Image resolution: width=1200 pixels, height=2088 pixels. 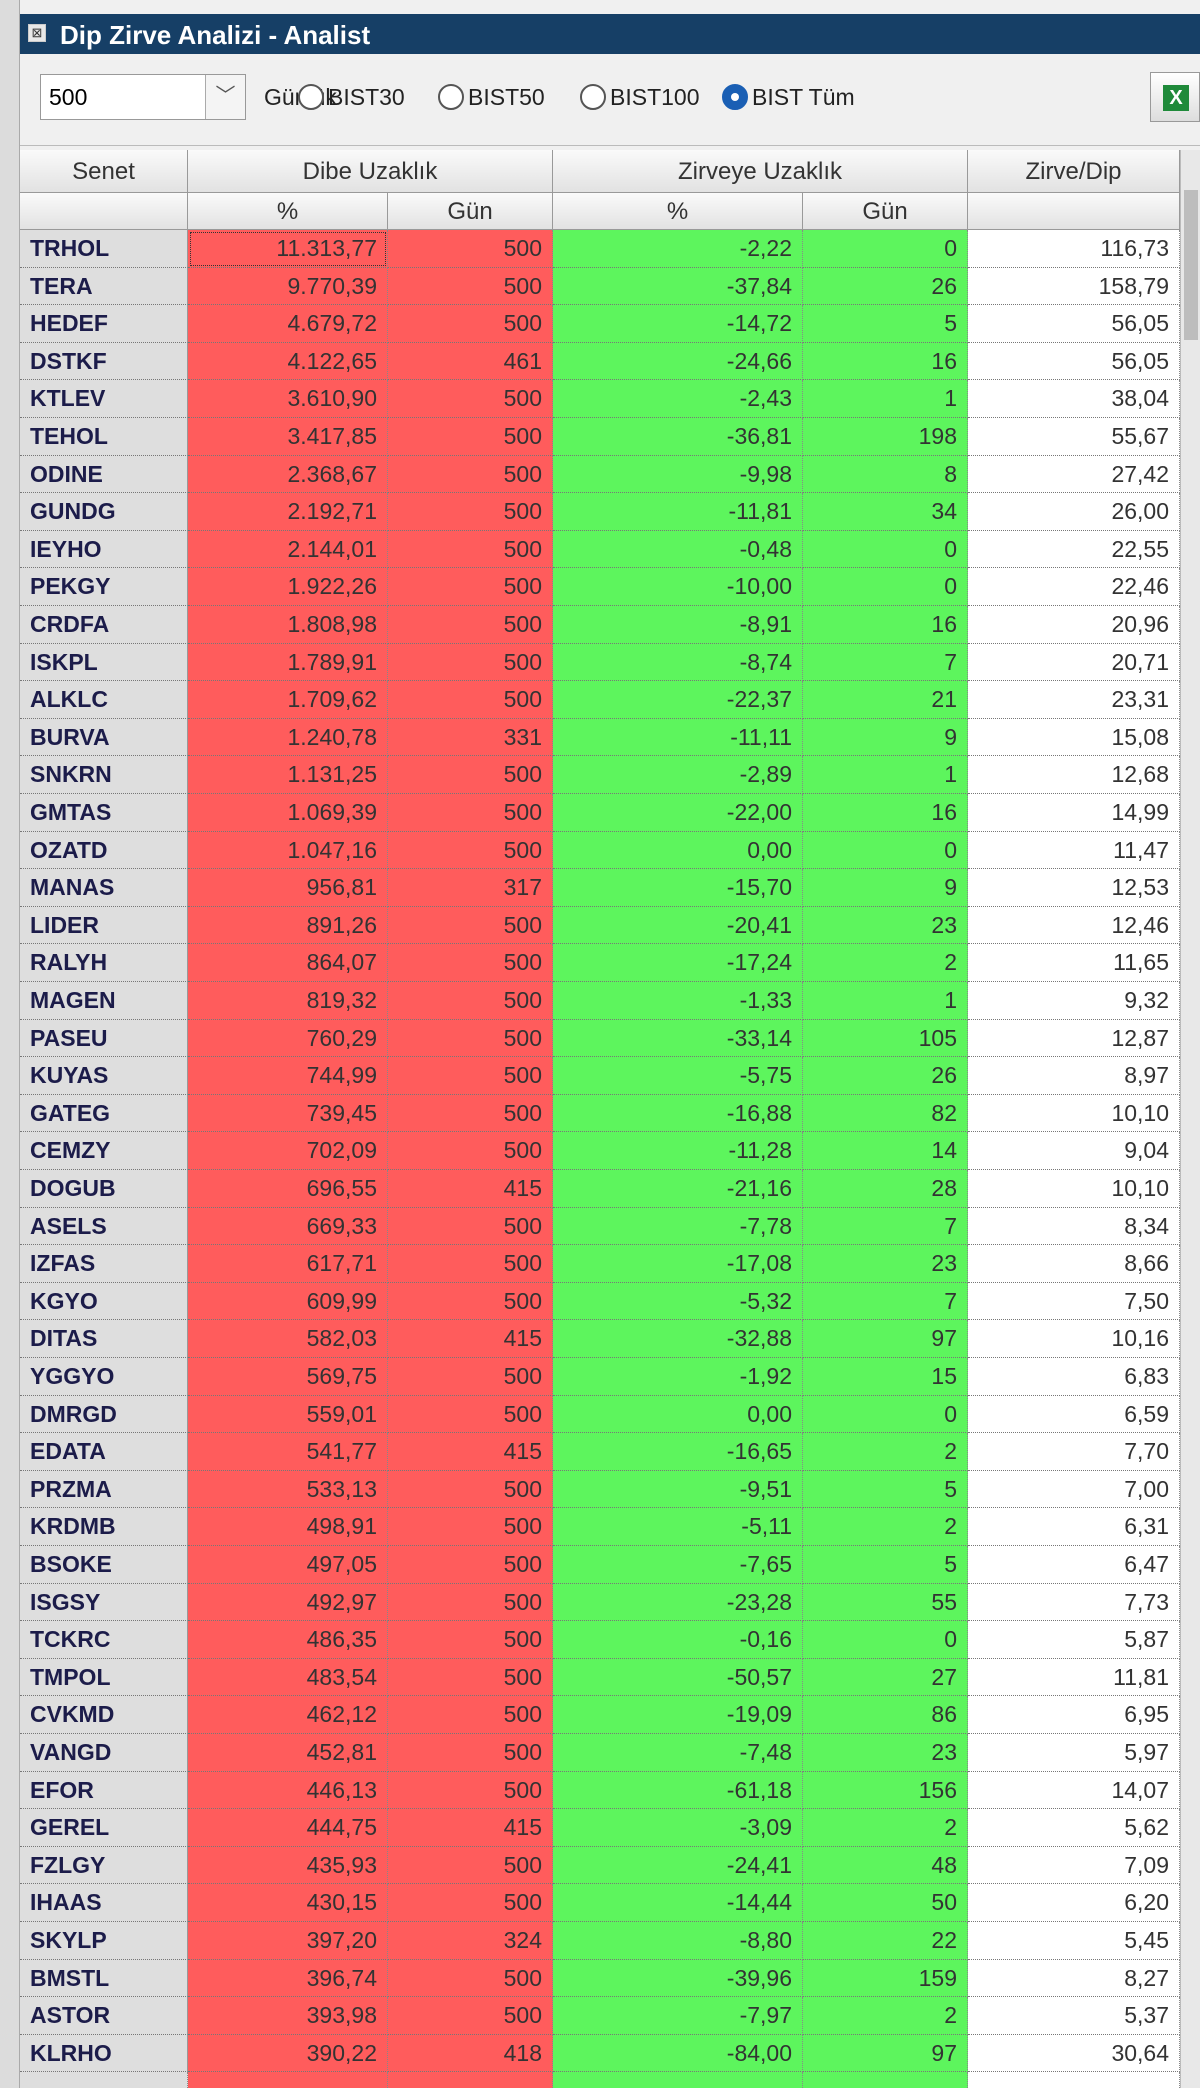 What do you see at coordinates (288, 437) in the screenshot?
I see `value-cell: 3.417,85` at bounding box center [288, 437].